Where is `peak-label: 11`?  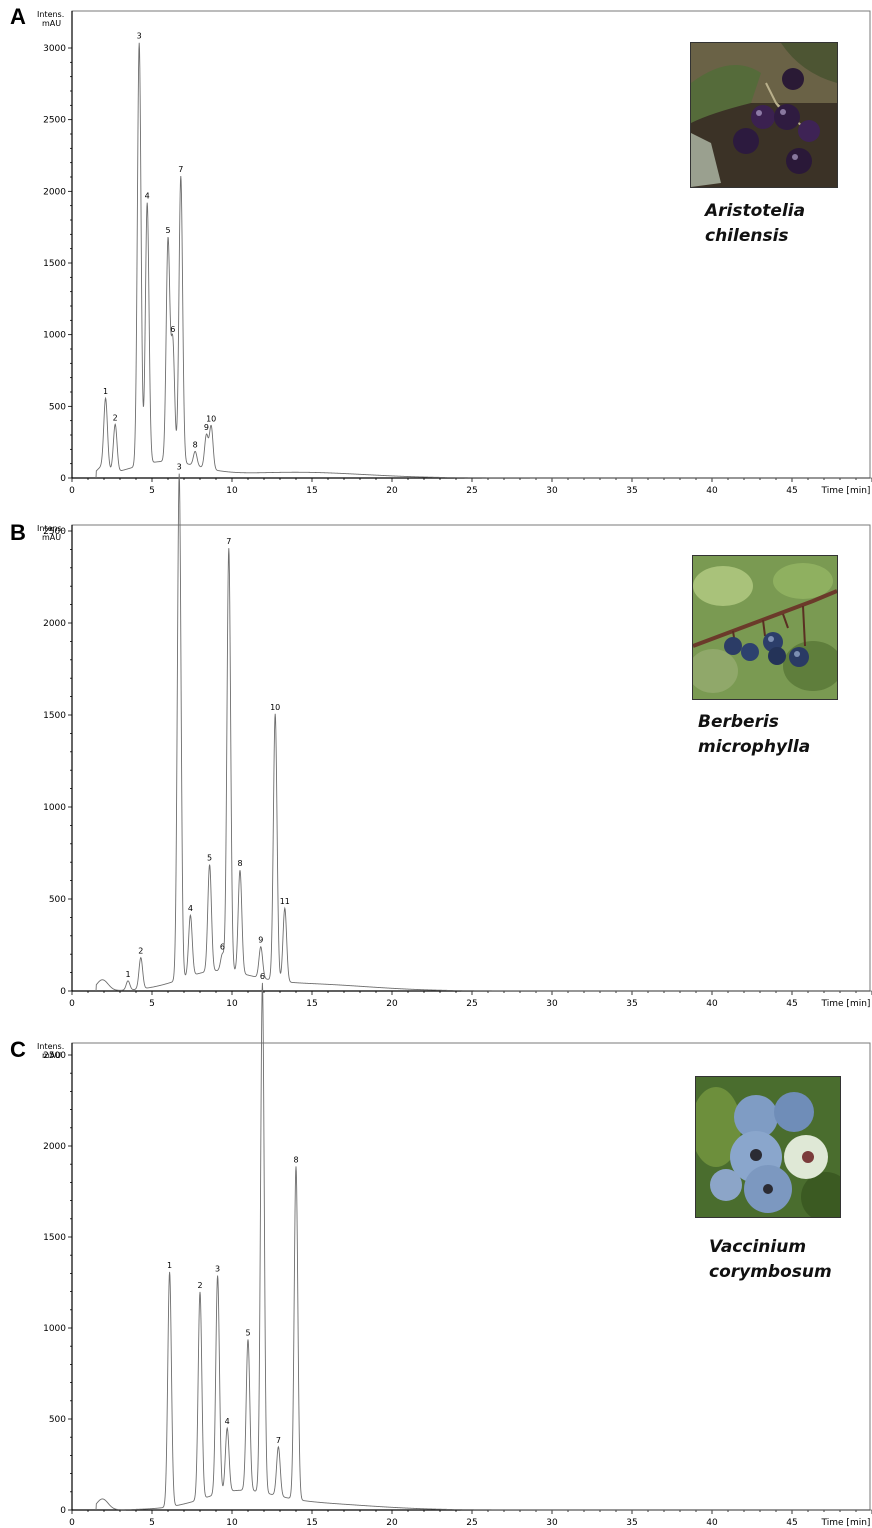
peak-label: 11 is located at coordinates (285, 901).